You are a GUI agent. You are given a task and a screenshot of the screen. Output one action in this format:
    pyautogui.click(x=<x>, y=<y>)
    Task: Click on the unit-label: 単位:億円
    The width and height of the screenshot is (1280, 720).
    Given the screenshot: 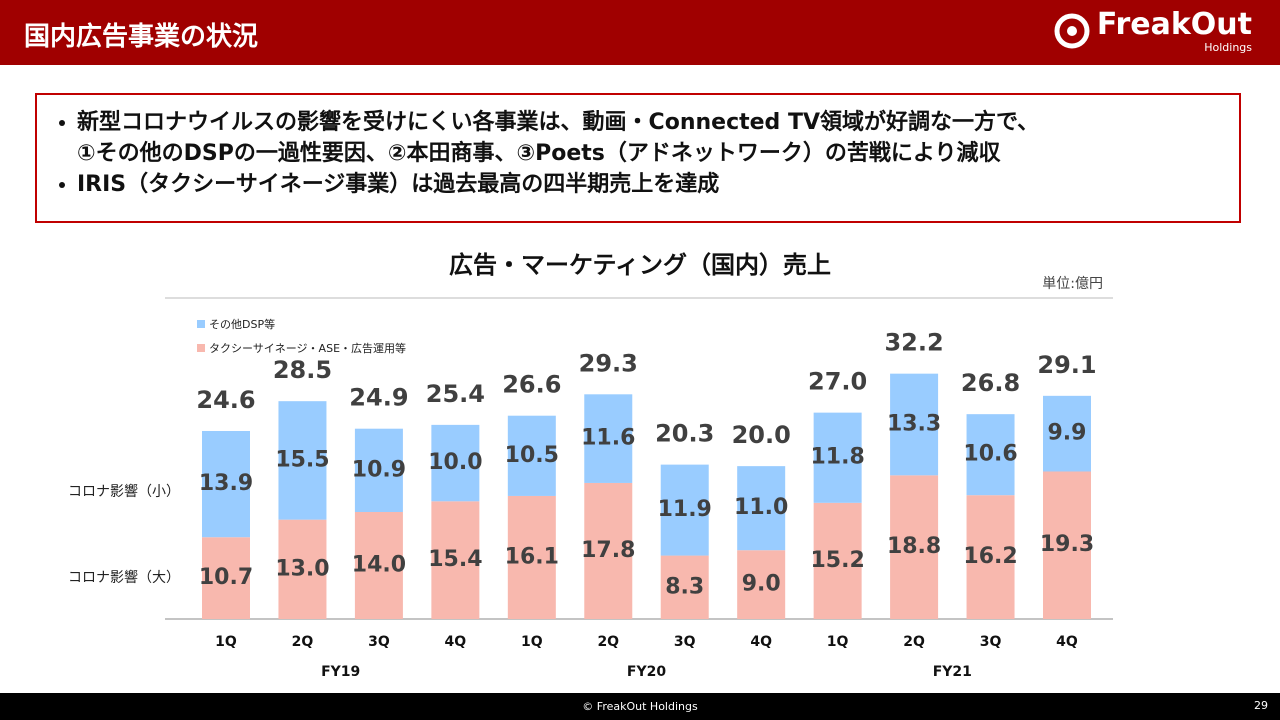 What is the action you would take?
    pyautogui.click(x=1072, y=284)
    